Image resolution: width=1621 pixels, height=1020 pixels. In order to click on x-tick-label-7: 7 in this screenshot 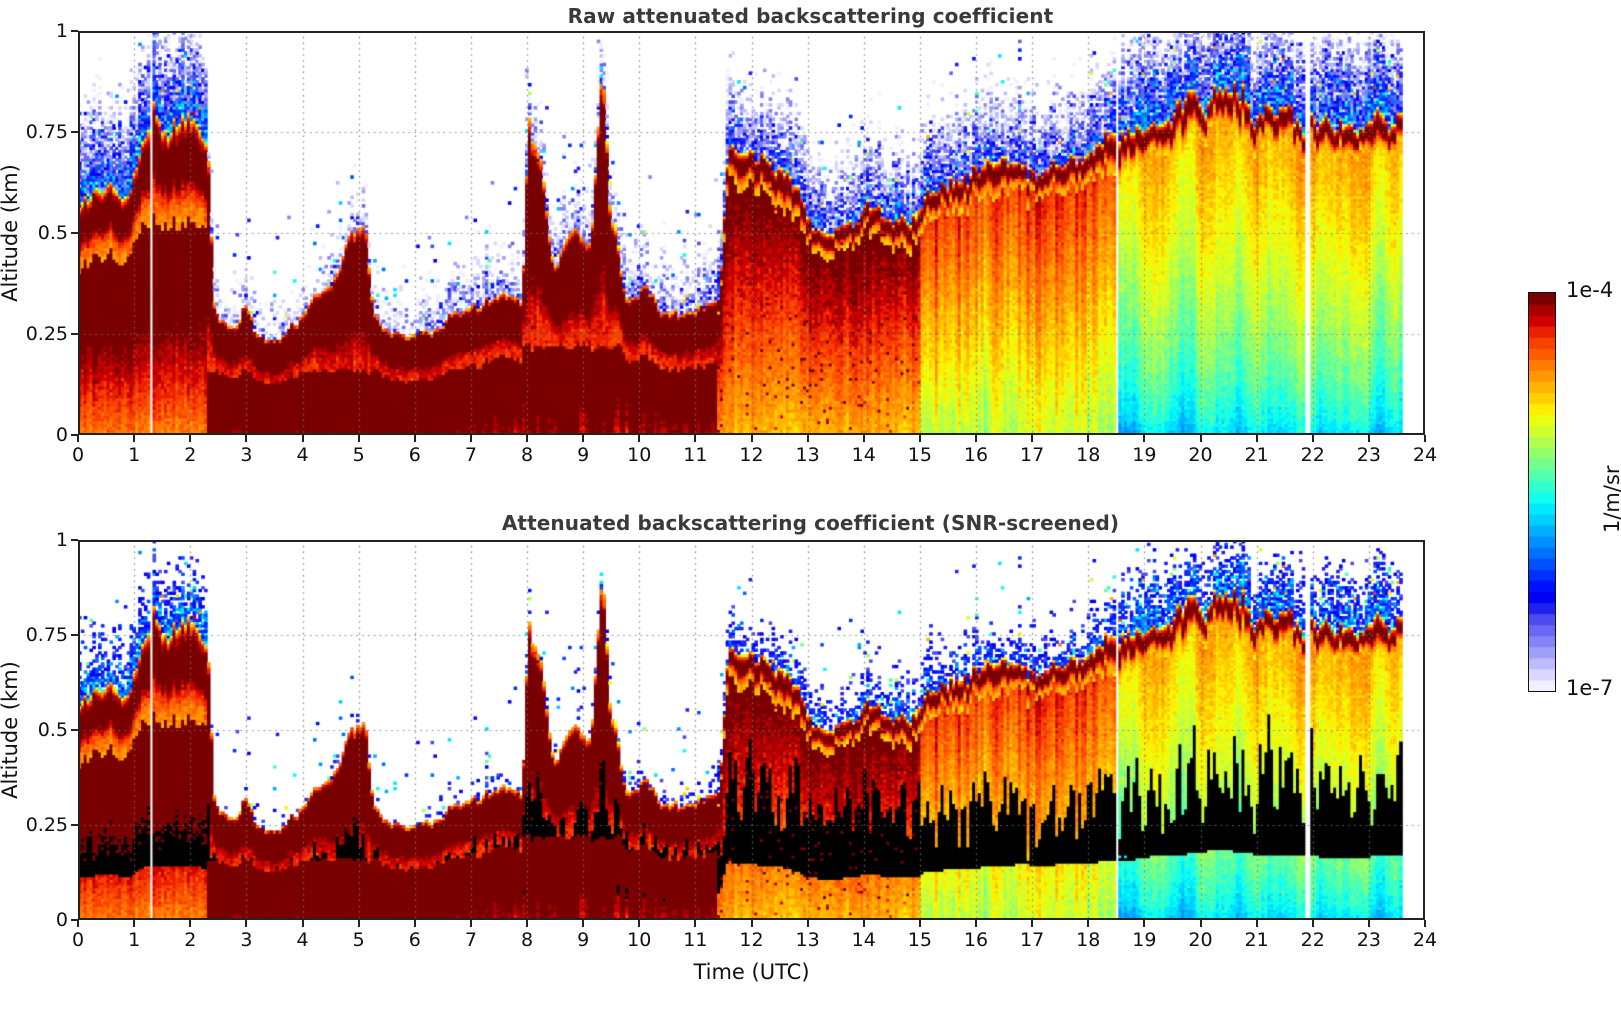, I will do `click(470, 940)`.